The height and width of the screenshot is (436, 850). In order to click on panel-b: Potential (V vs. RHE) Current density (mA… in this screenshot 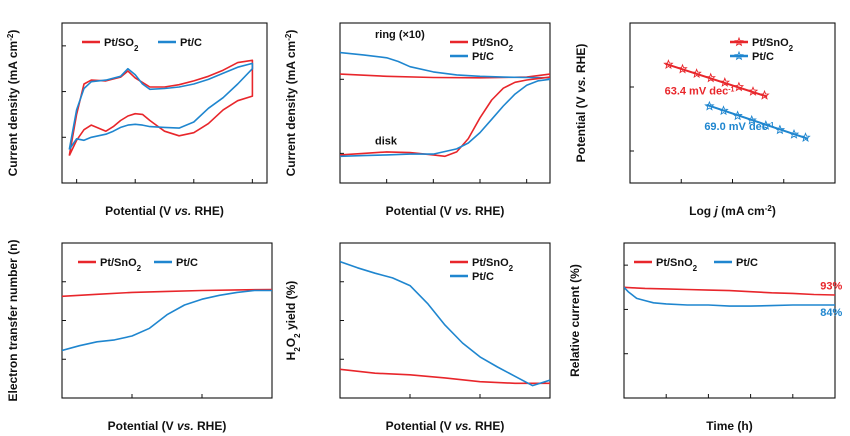, I will do `click(417, 120)`.